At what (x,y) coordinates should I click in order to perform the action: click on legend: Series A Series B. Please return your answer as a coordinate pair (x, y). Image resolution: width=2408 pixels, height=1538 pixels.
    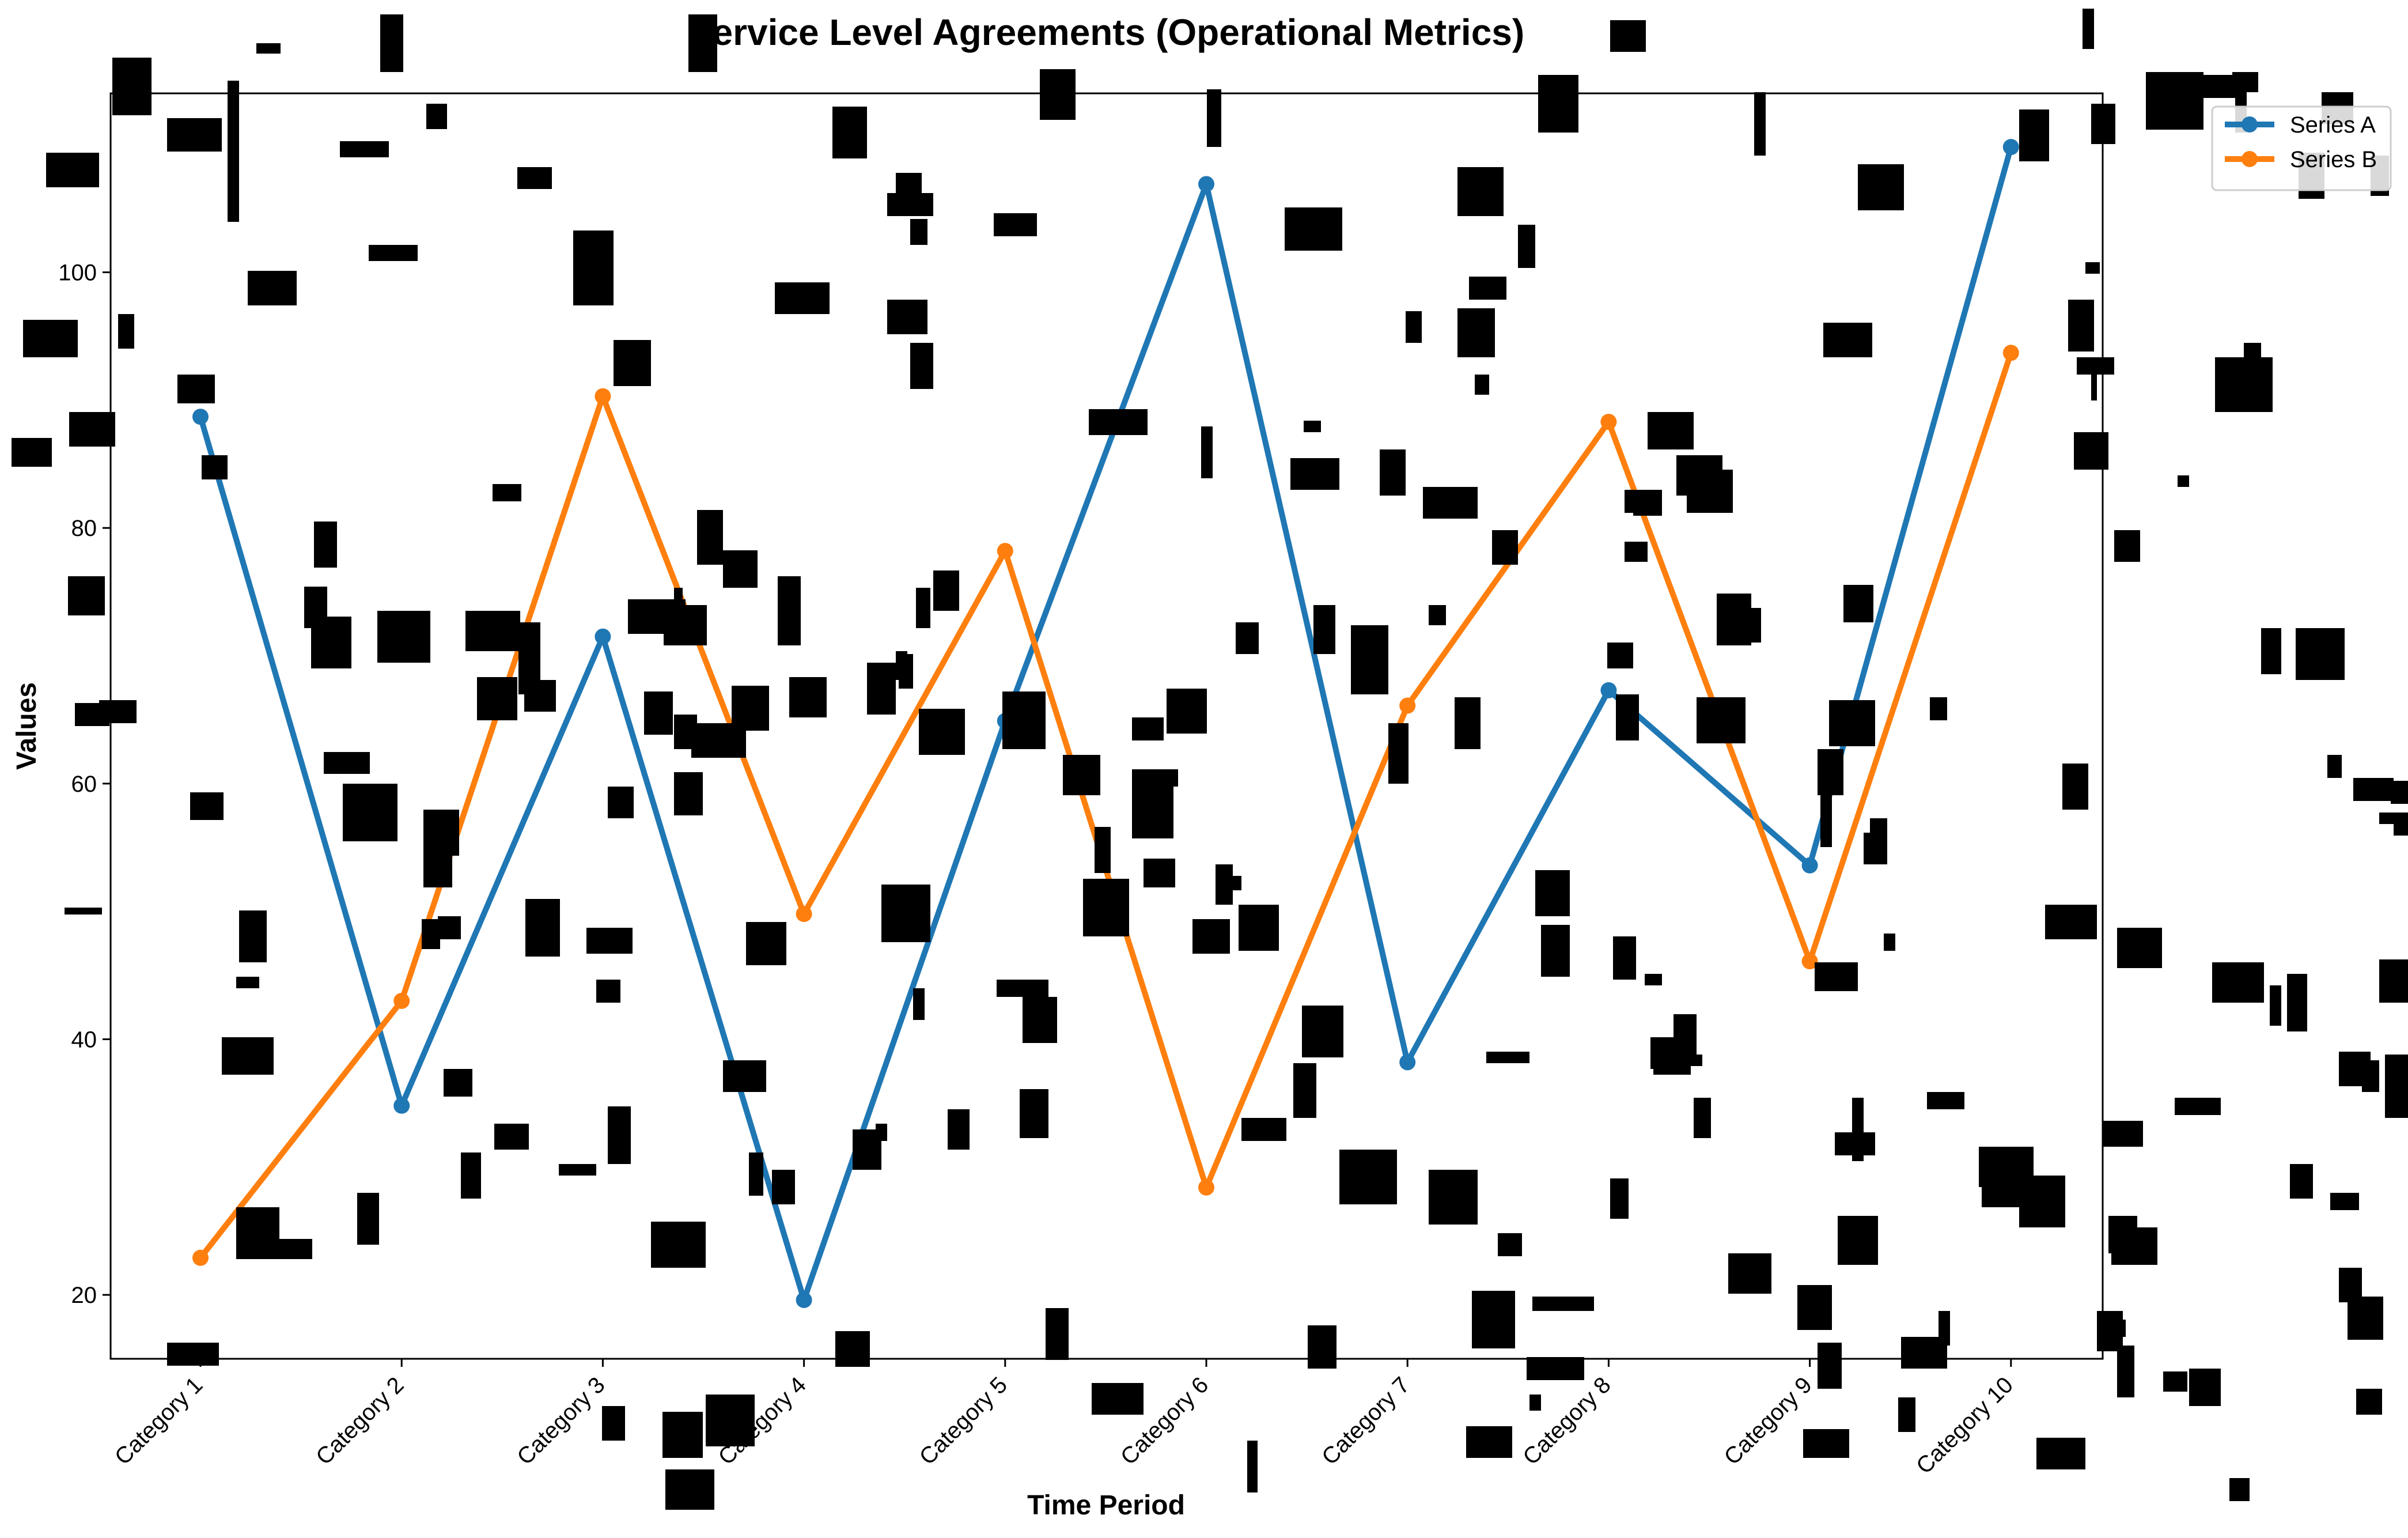
    Looking at the image, I should click on (2301, 148).